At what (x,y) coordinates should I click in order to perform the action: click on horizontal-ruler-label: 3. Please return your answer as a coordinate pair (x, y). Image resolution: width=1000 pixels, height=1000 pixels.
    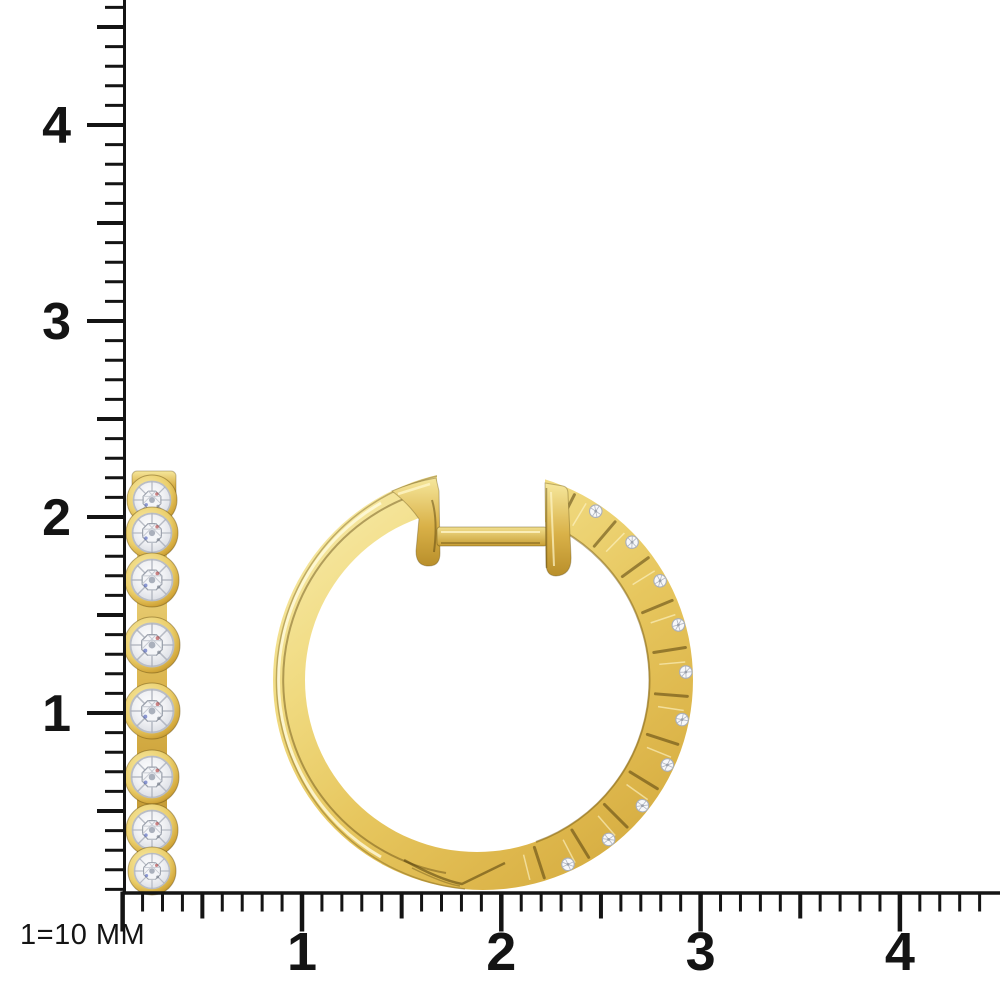
    Looking at the image, I should click on (701, 952).